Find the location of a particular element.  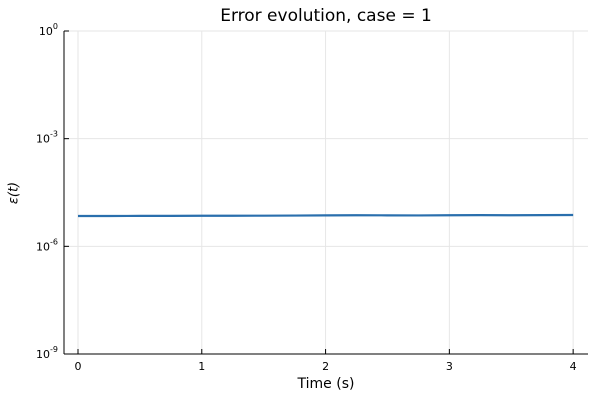

x-tick-label: 3 is located at coordinates (449, 366).